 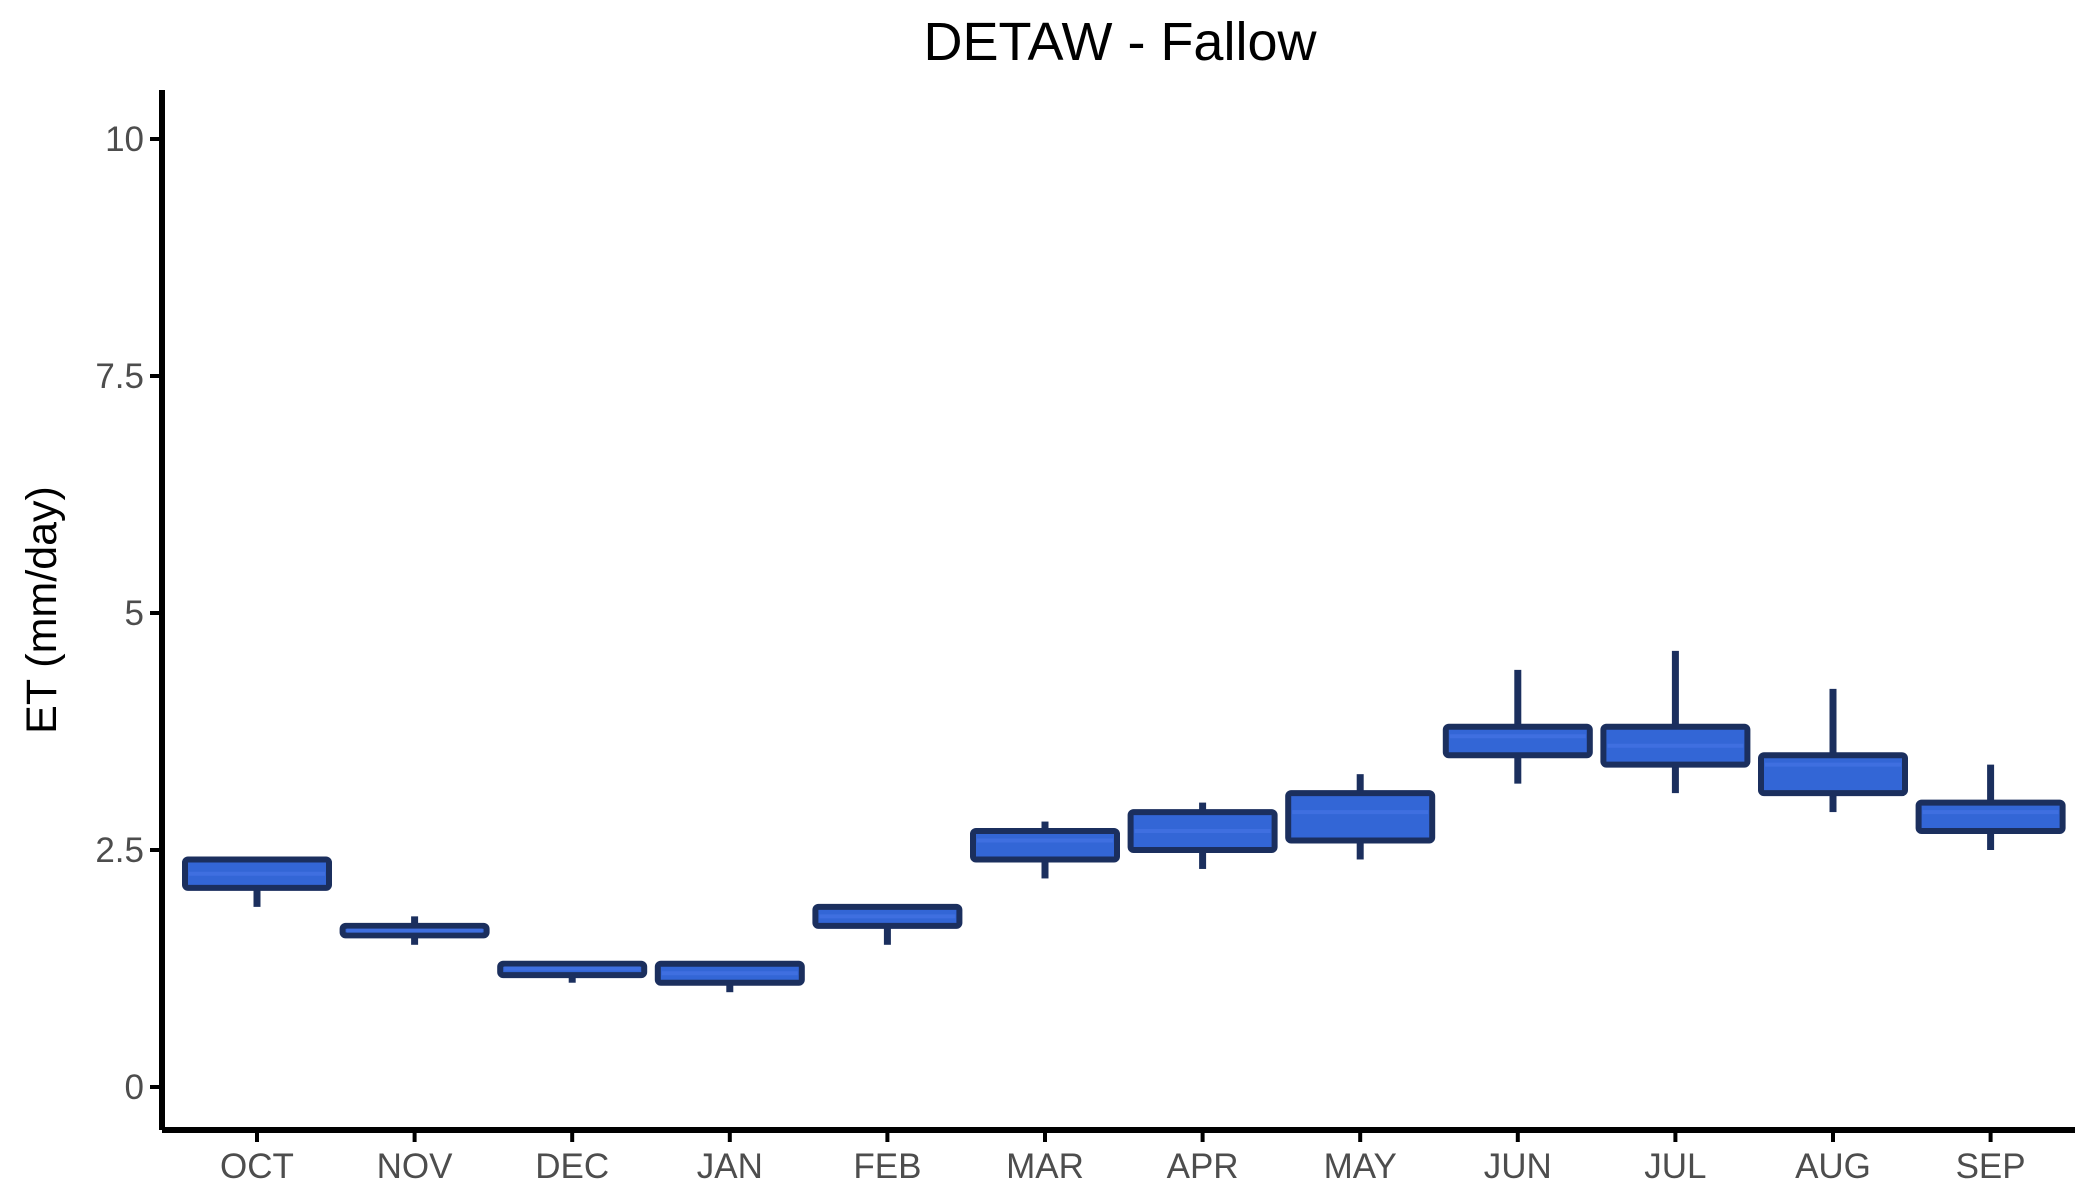 I want to click on y-tick-label: 2.5, so click(x=119, y=850).